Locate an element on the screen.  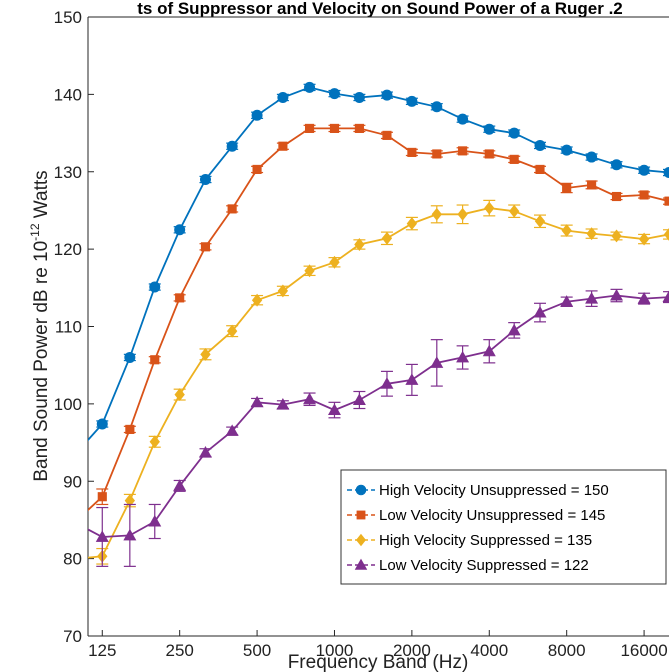
x-tick-label: 8000 is located at coordinates (567, 650).